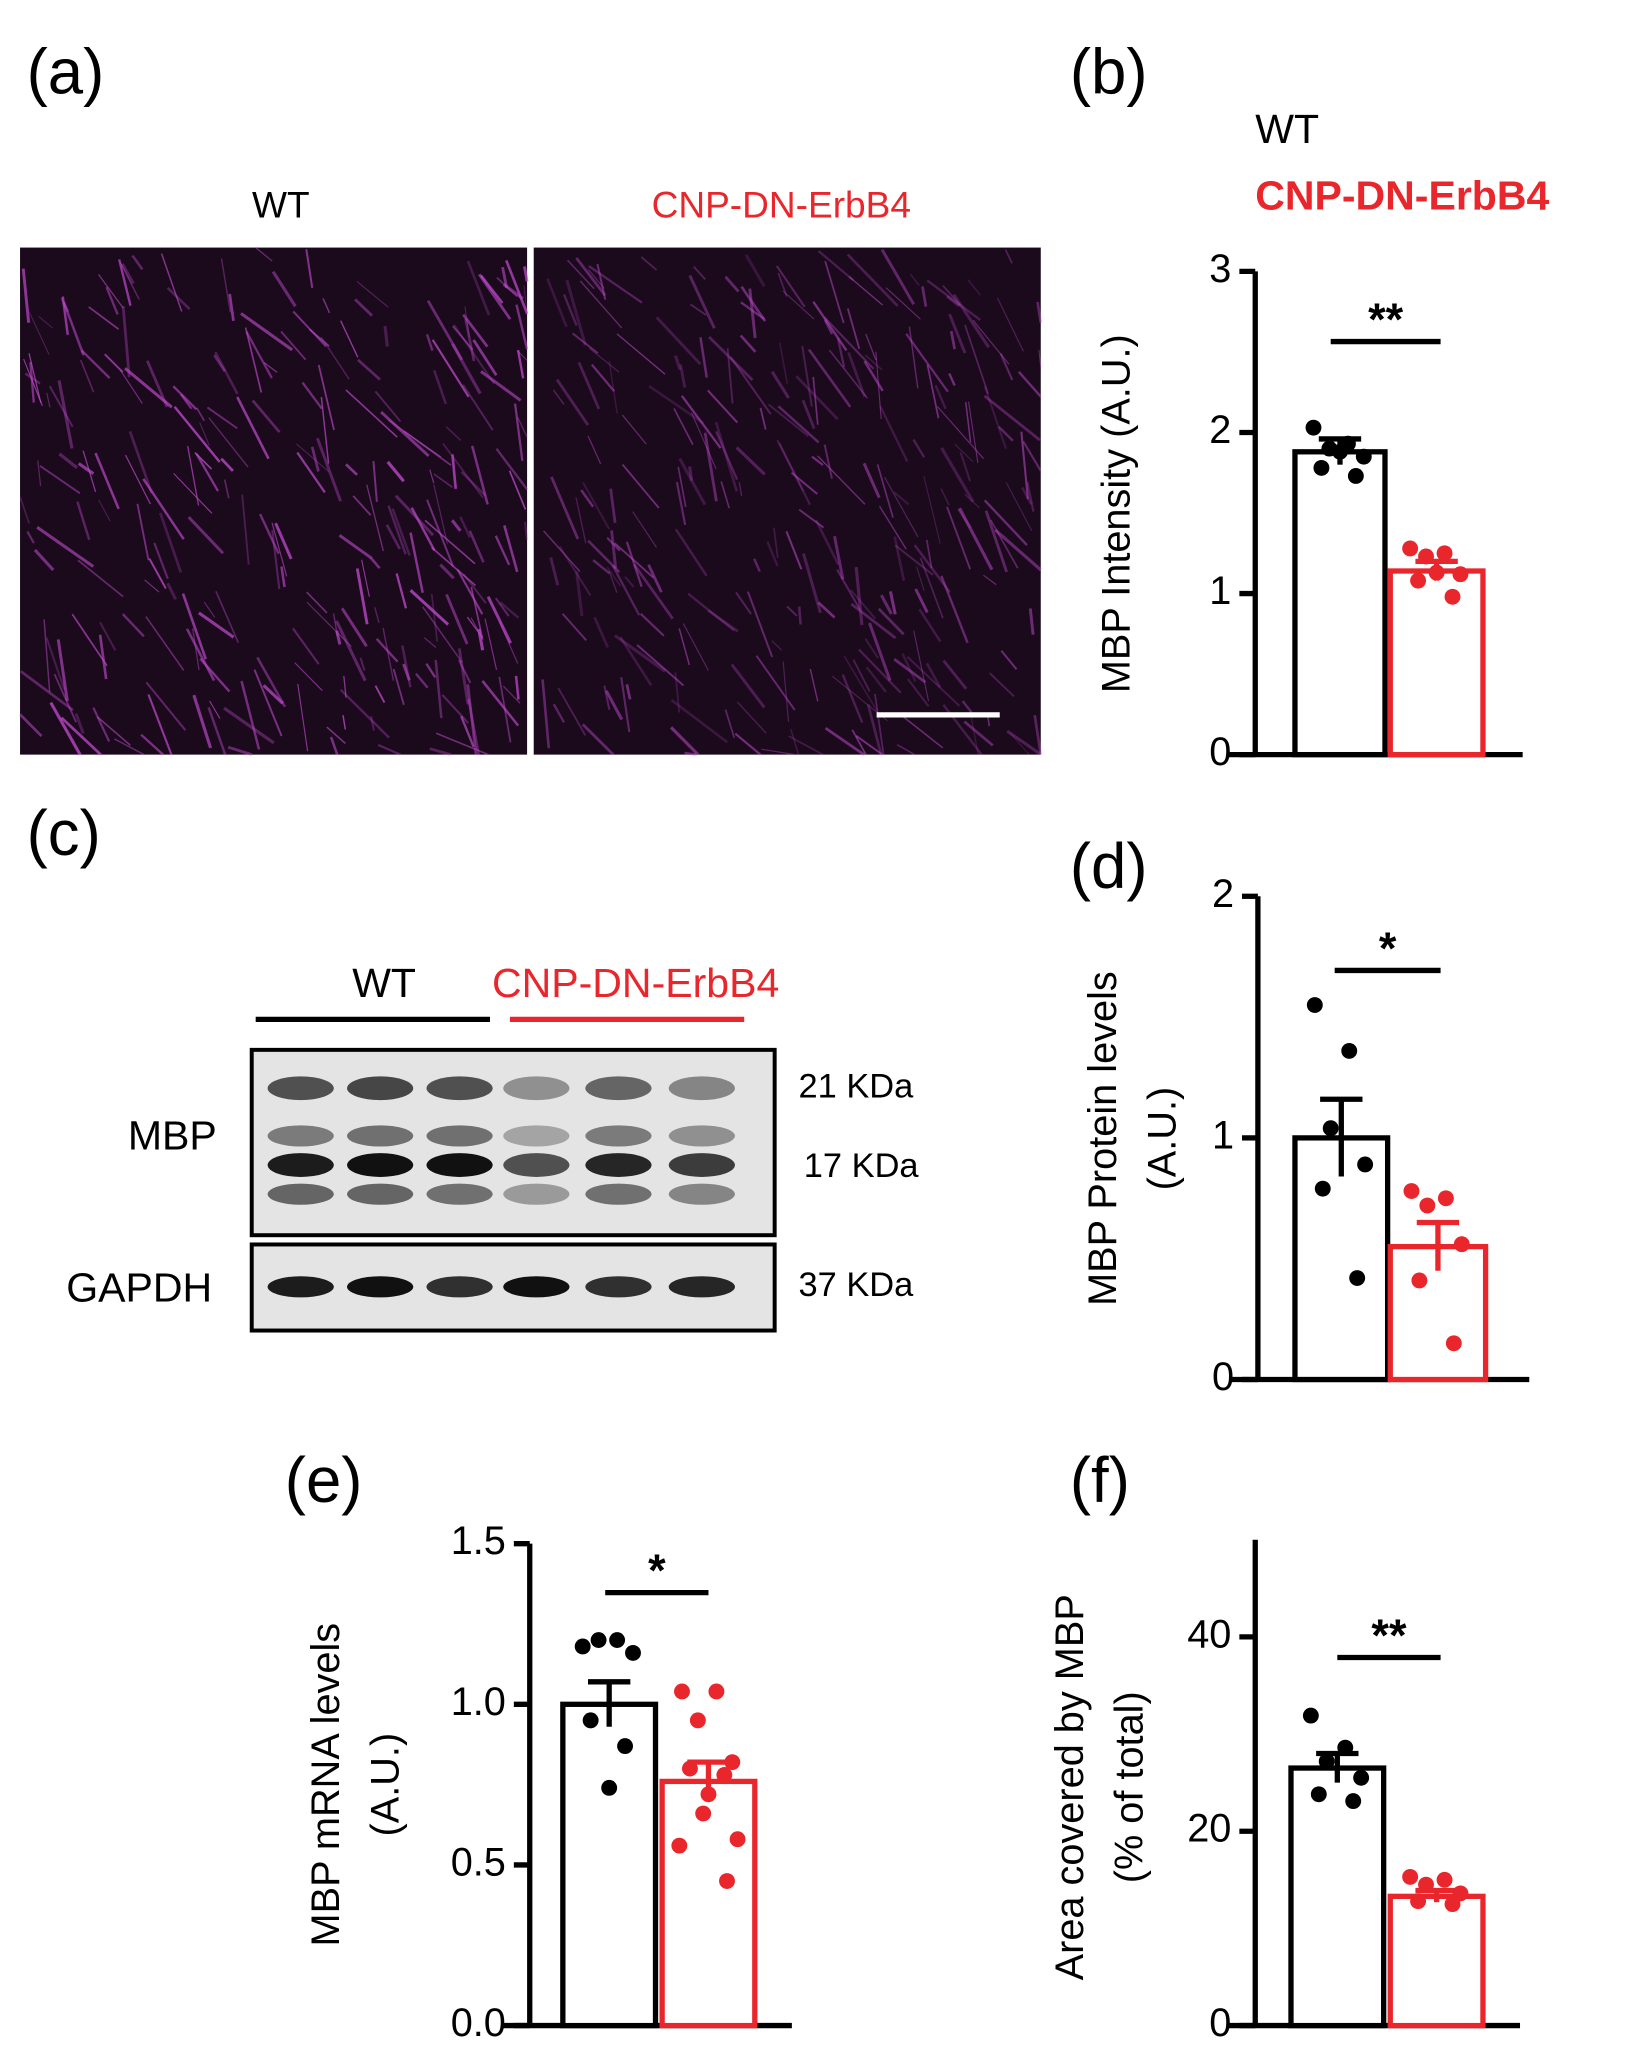  I want to click on data-point, so click(1363, 456).